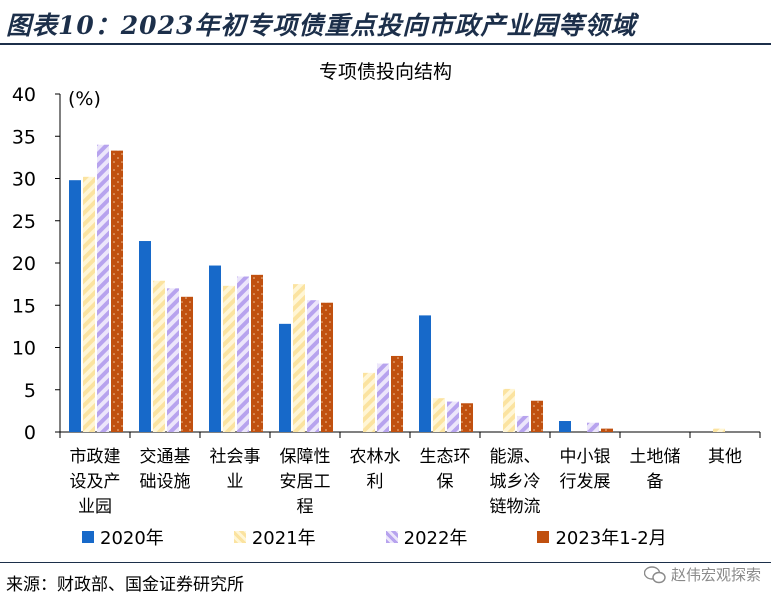 Image resolution: width=771 pixels, height=601 pixels. I want to click on legend-item-2023: 2023年1-2月, so click(602, 537).